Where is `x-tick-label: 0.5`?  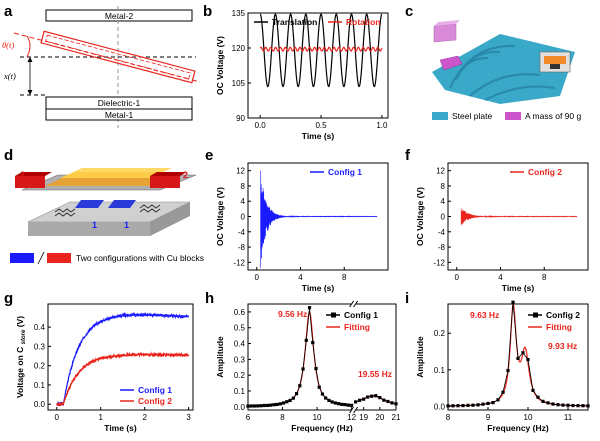 x-tick-label: 0.5 is located at coordinates (321, 125).